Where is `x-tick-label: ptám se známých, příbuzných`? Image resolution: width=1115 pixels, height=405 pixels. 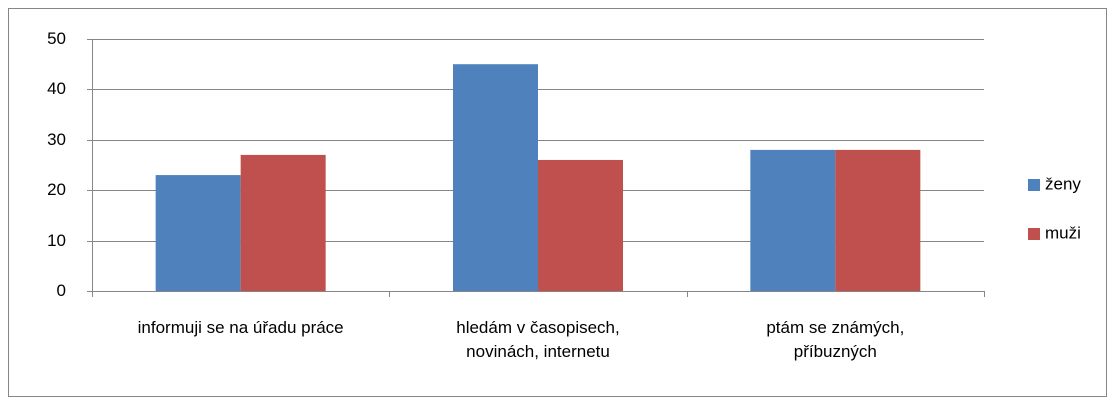
x-tick-label: ptám se známých, příbuzných is located at coordinates (835, 339).